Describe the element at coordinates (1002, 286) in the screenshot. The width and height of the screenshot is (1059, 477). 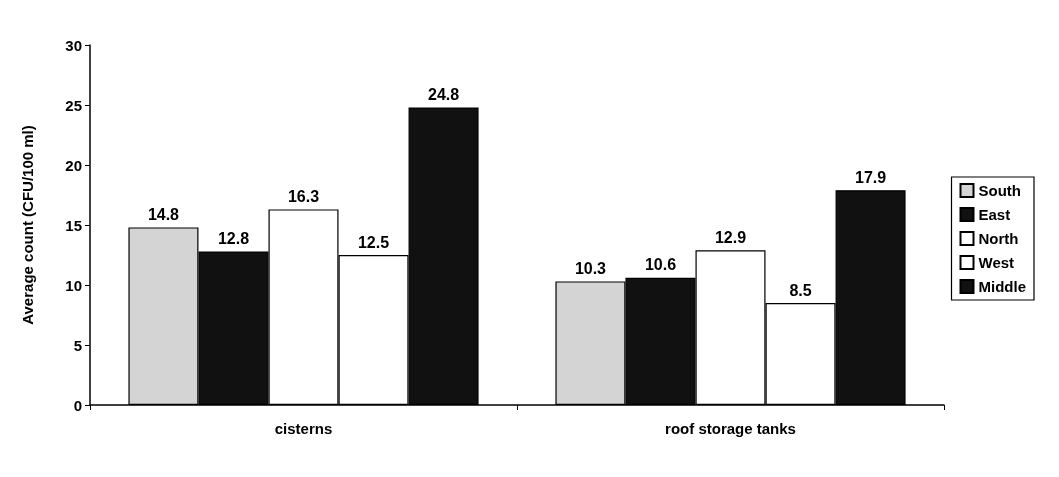
I see `legend-label: Middle` at that location.